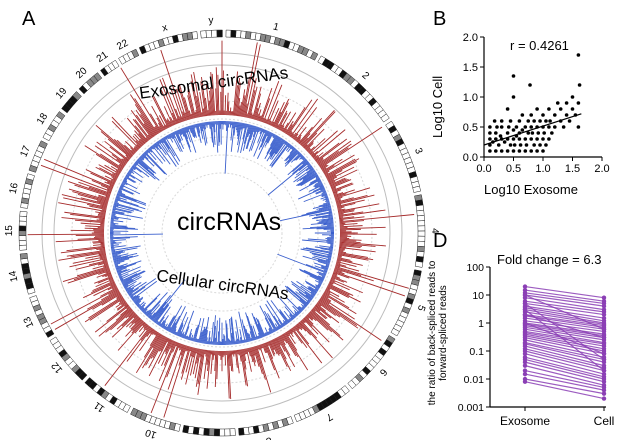  What do you see at coordinates (483, 169) in the screenshot?
I see `x-tick-label: 0.0` at bounding box center [483, 169].